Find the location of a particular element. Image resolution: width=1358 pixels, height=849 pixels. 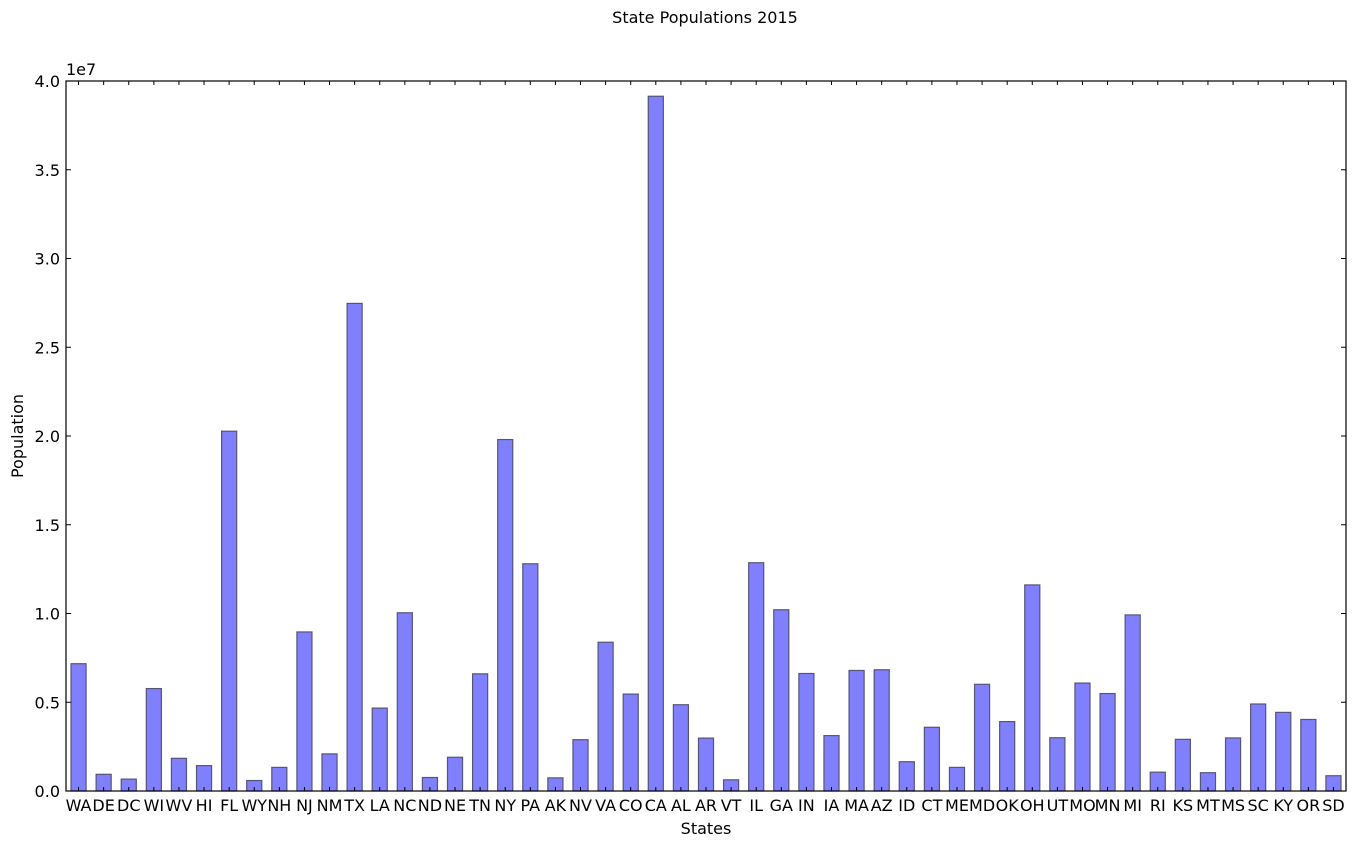

bar-ne is located at coordinates (455, 774).